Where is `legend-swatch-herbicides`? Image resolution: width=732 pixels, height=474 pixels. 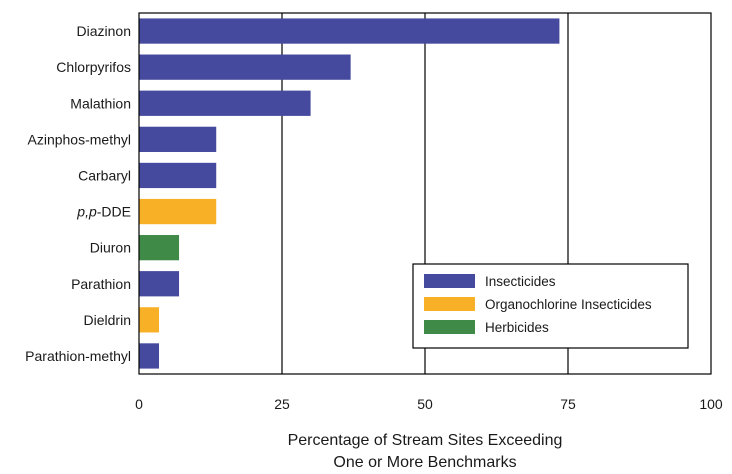 legend-swatch-herbicides is located at coordinates (449, 327).